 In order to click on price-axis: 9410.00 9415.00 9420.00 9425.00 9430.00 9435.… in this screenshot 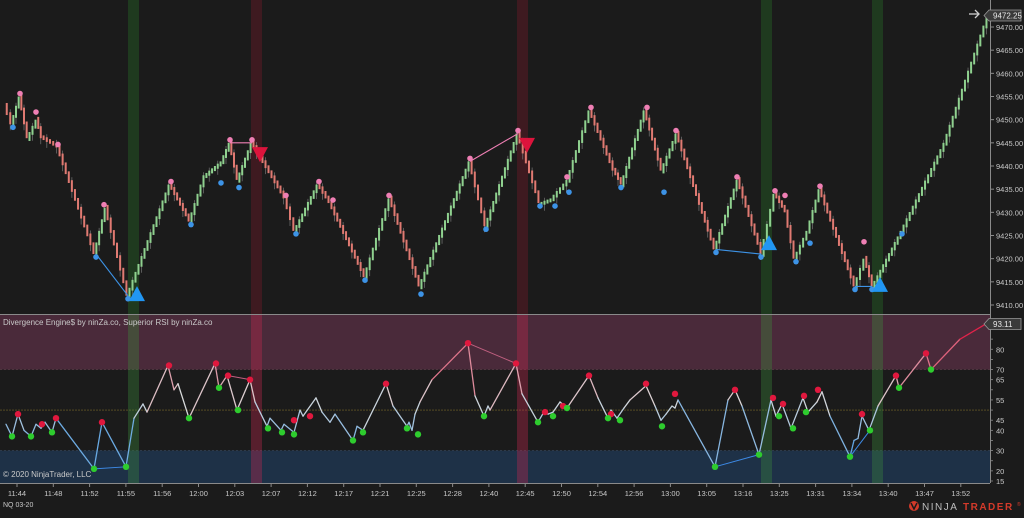, I will do `click(1006, 166)`.